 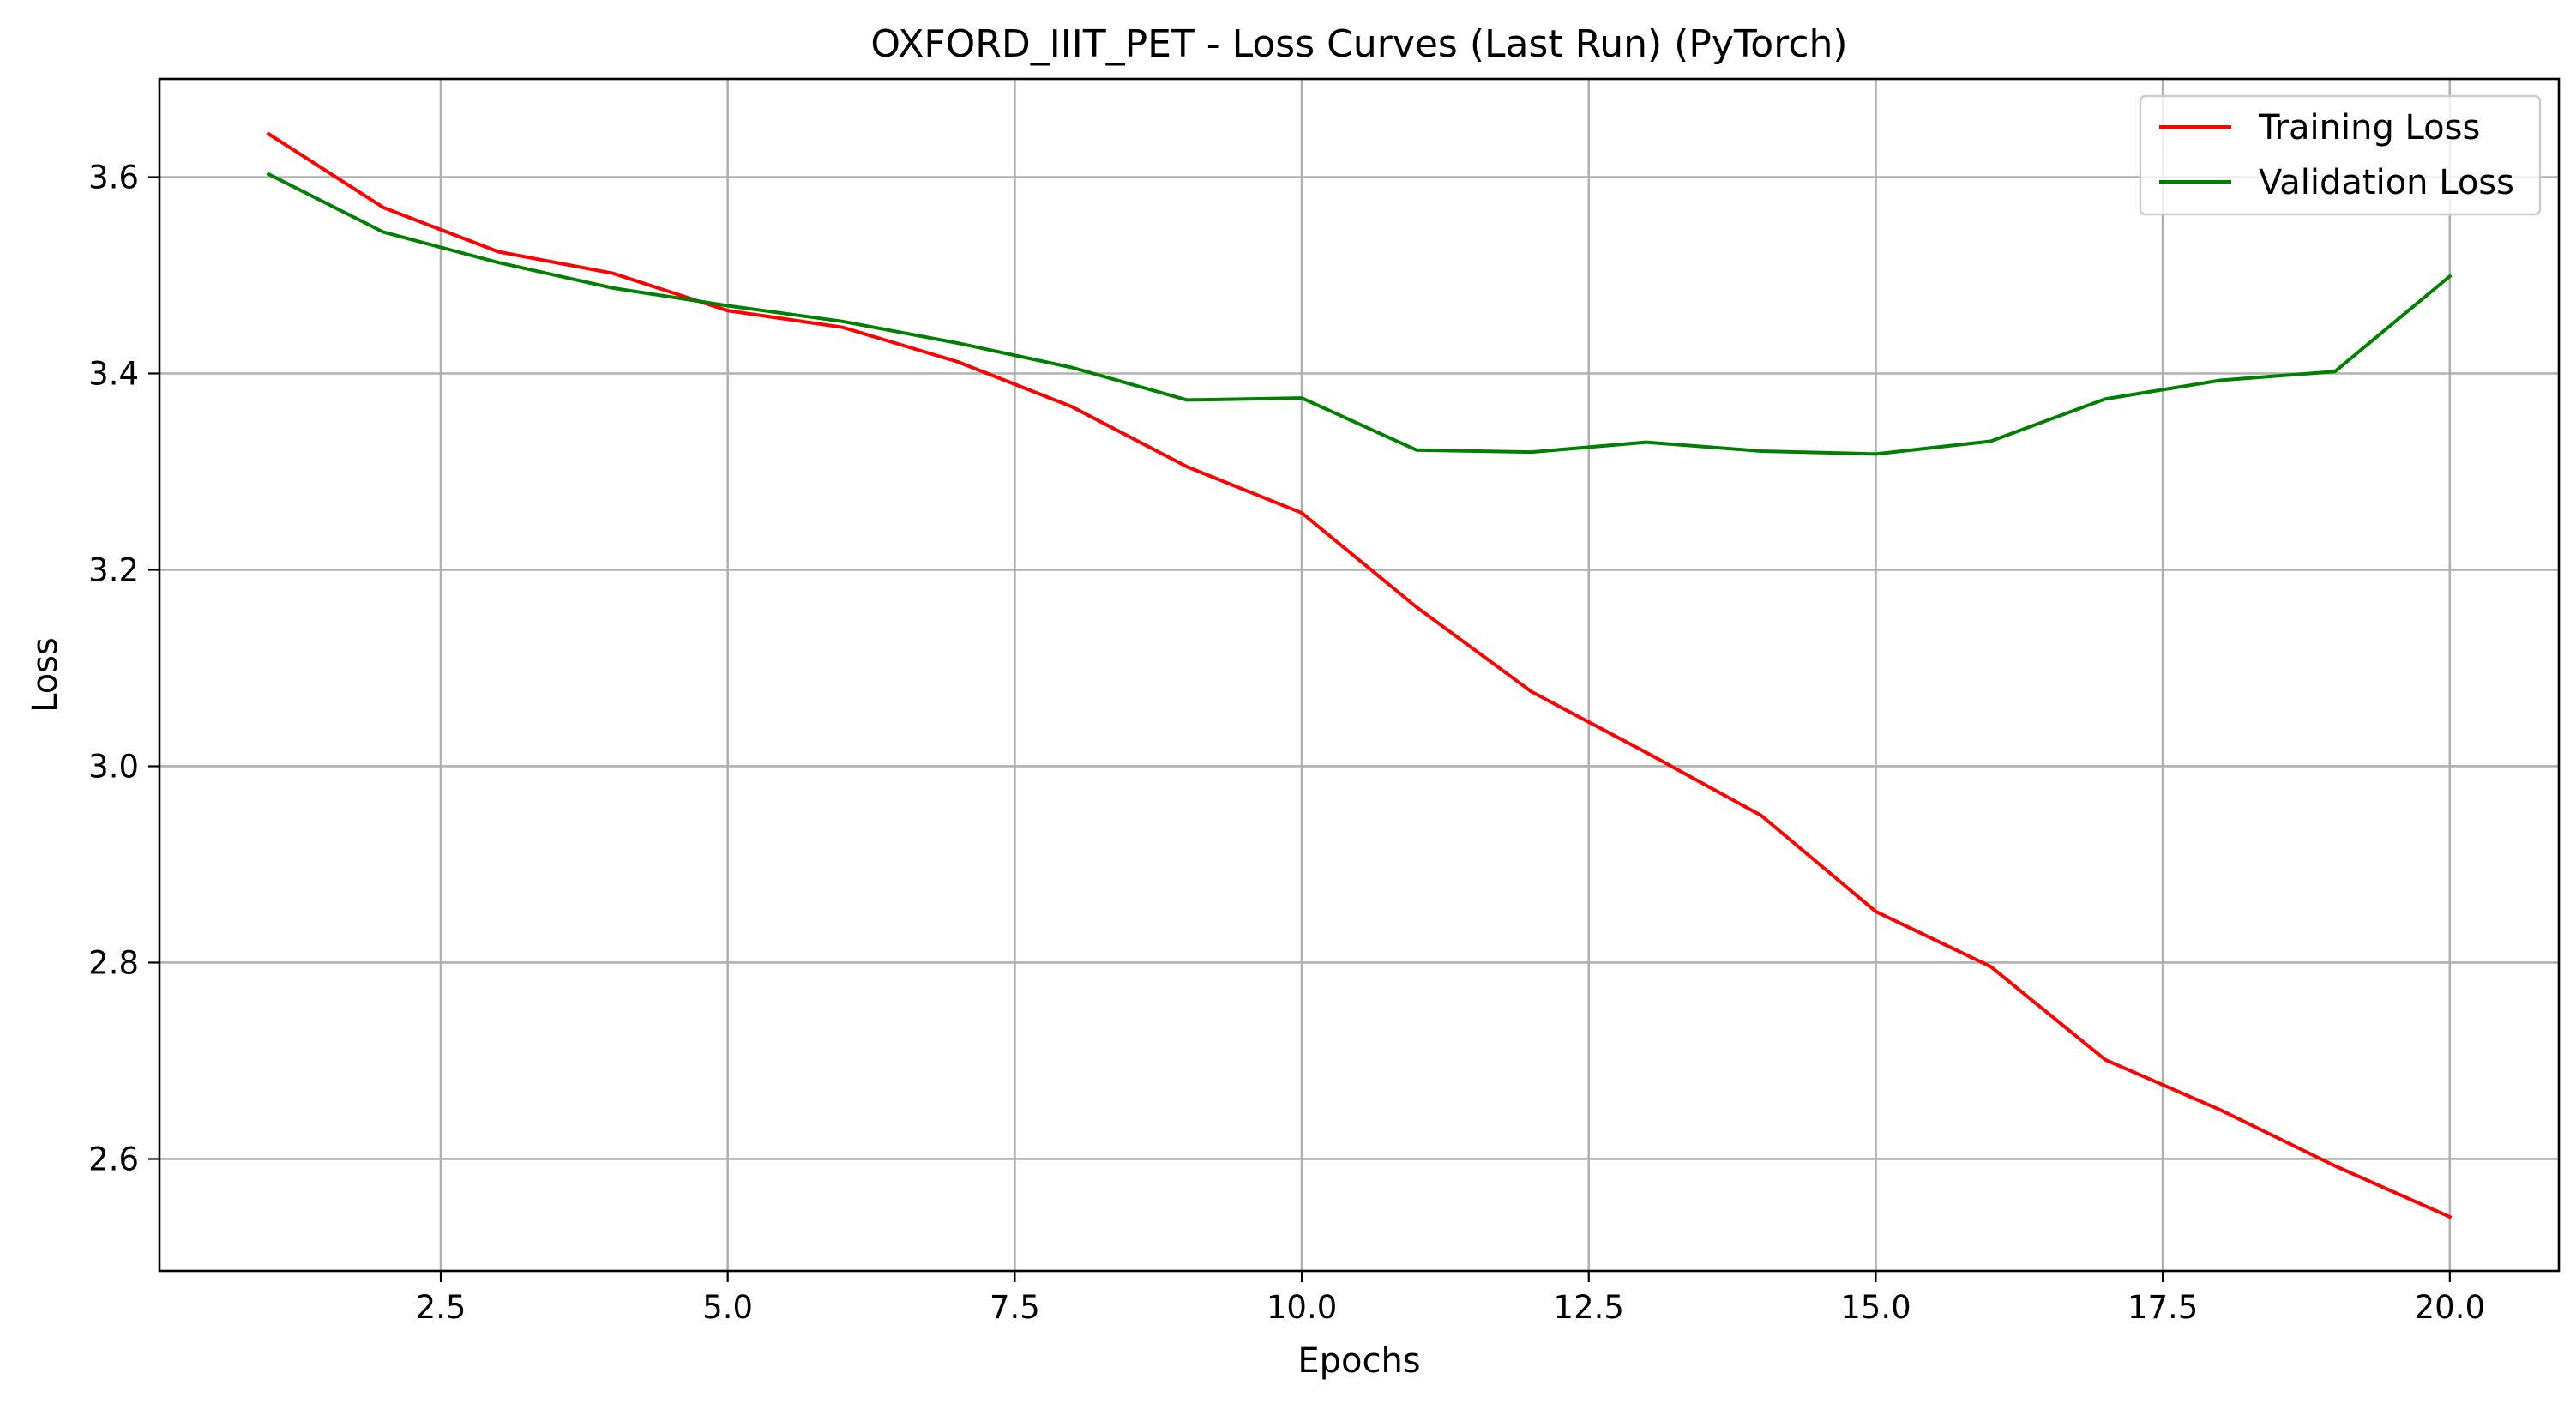 I want to click on x-tick-label: 20.0, so click(x=2450, y=1307).